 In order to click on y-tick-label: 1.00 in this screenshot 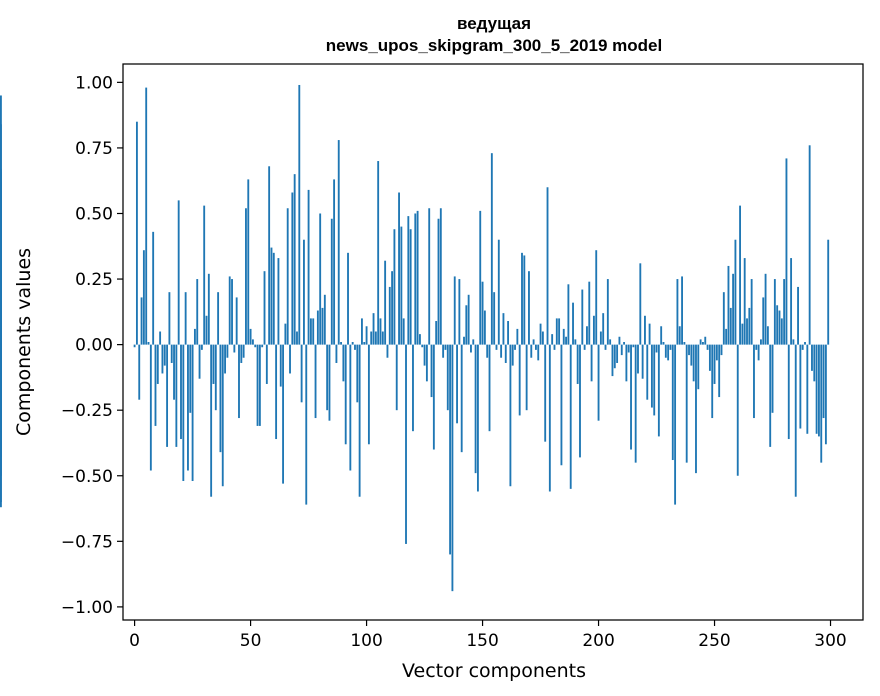, I will do `click(94, 83)`.